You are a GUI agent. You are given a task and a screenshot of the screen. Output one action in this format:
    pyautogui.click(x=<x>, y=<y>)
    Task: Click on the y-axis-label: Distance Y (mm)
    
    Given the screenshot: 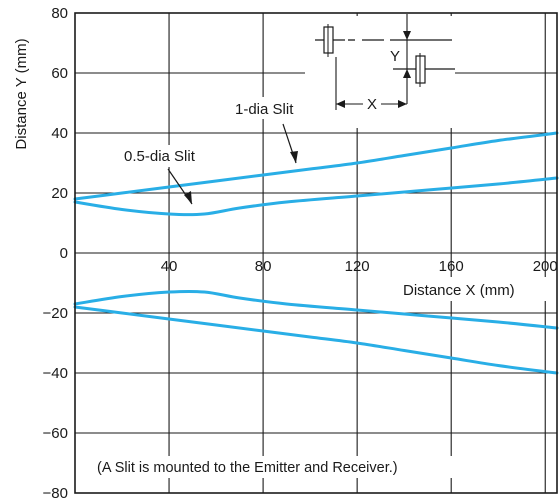 What is the action you would take?
    pyautogui.click(x=21, y=93)
    